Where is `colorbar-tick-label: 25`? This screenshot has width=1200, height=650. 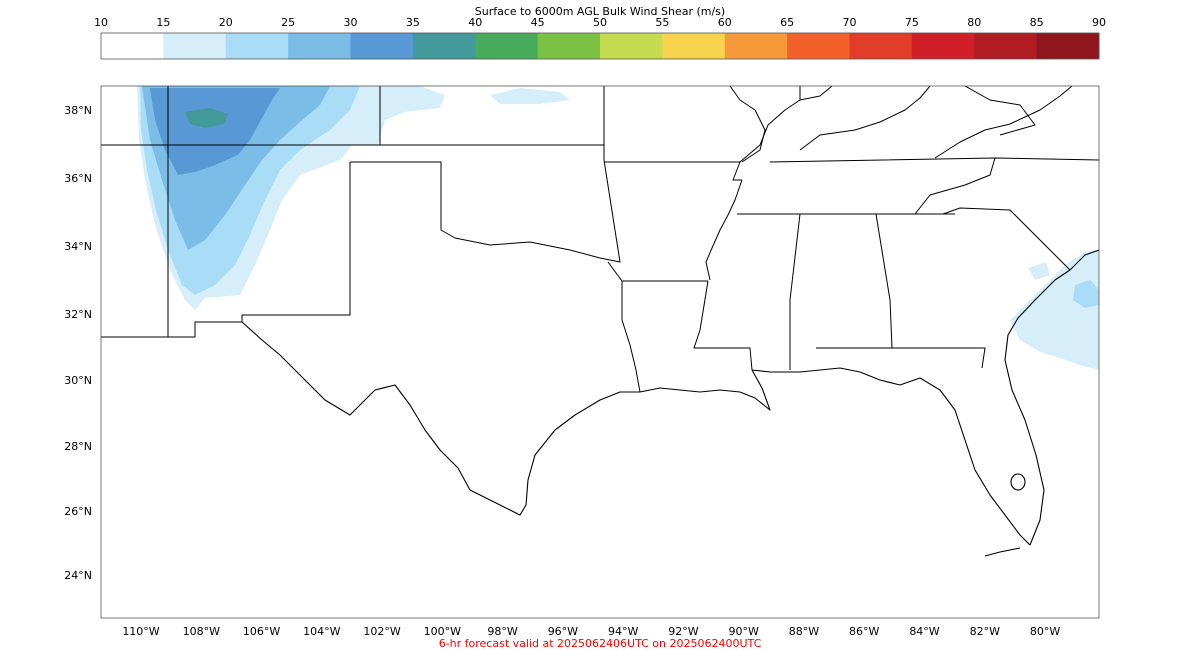 colorbar-tick-label: 25 is located at coordinates (288, 22).